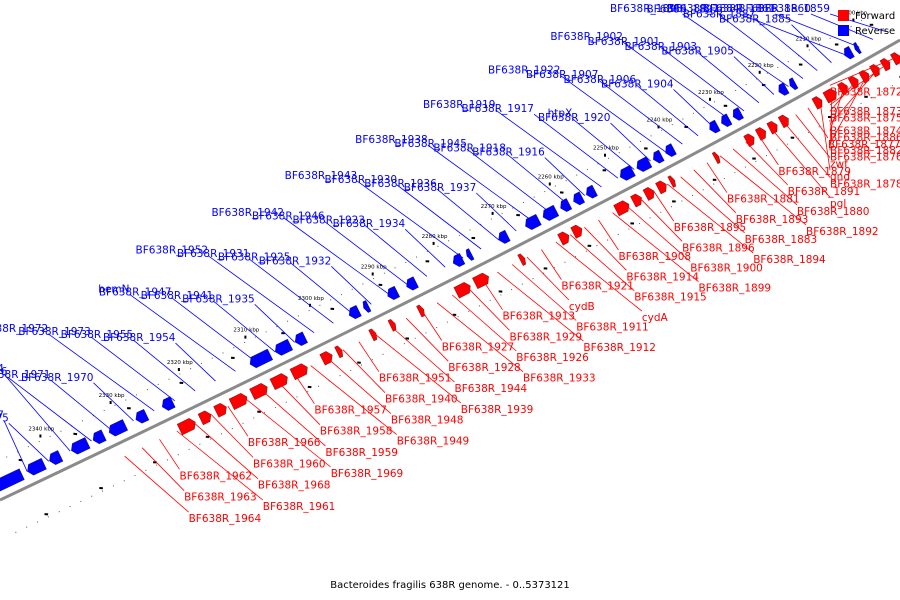 This screenshot has width=900, height=600. What do you see at coordinates (560, 114) in the screenshot?
I see `gene-label: htpX` at bounding box center [560, 114].